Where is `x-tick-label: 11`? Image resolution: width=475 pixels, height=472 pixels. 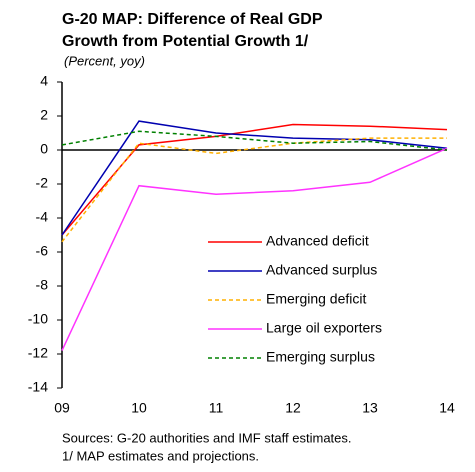
x-tick-label: 11 is located at coordinates (216, 408).